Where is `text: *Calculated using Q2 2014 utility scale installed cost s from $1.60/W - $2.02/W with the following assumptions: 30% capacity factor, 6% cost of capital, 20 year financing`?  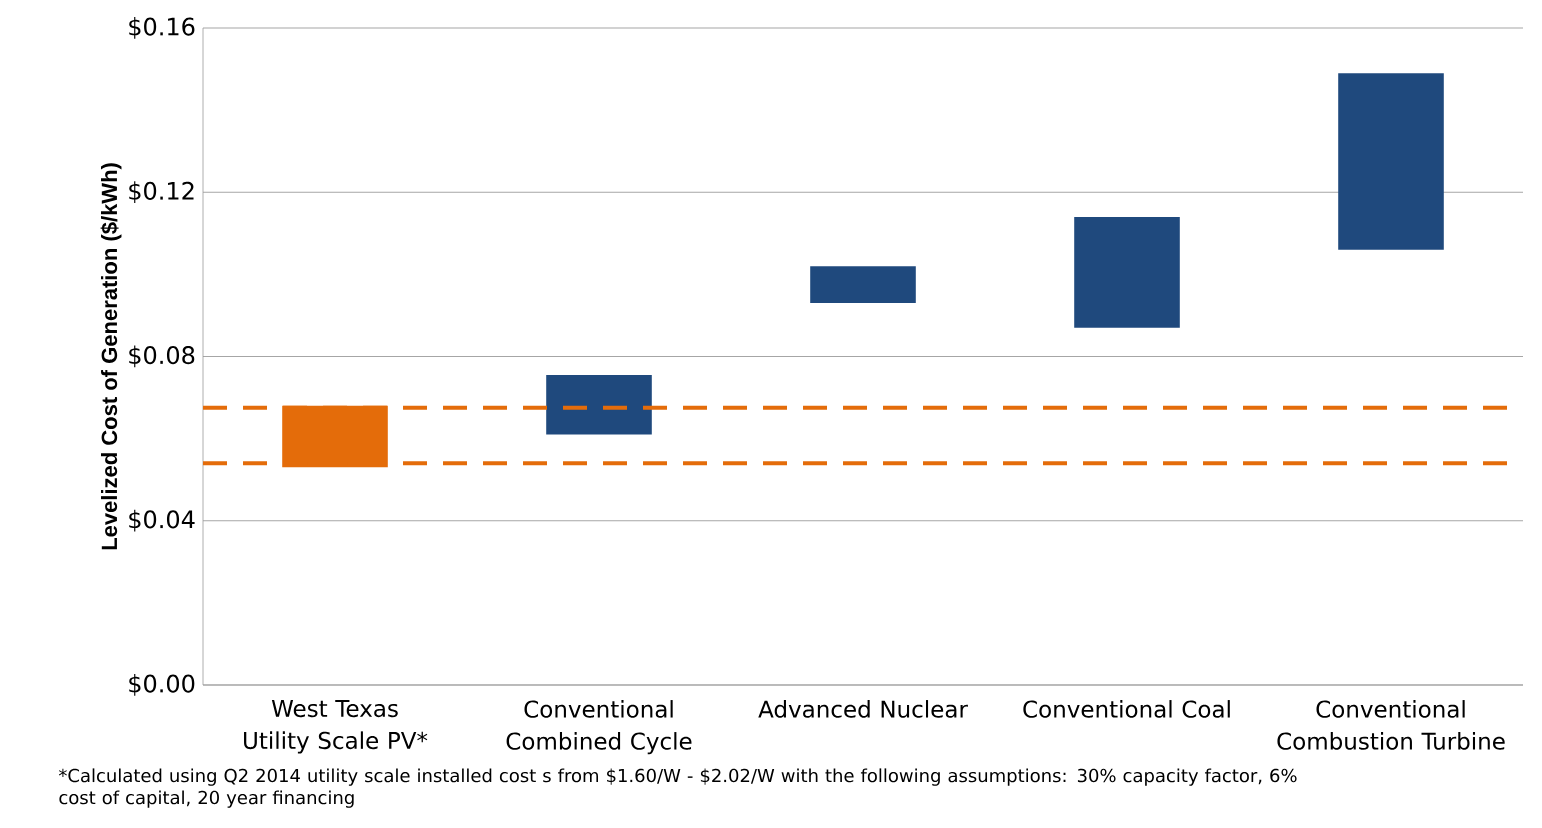
text: *Calculated using Q2 2014 utility scale installed cost s from $1.60/W - $2.02/W with the following assumptions: 30% capacity factor, 6% cost of capital, 20 year financing is located at coordinates (677, 788).